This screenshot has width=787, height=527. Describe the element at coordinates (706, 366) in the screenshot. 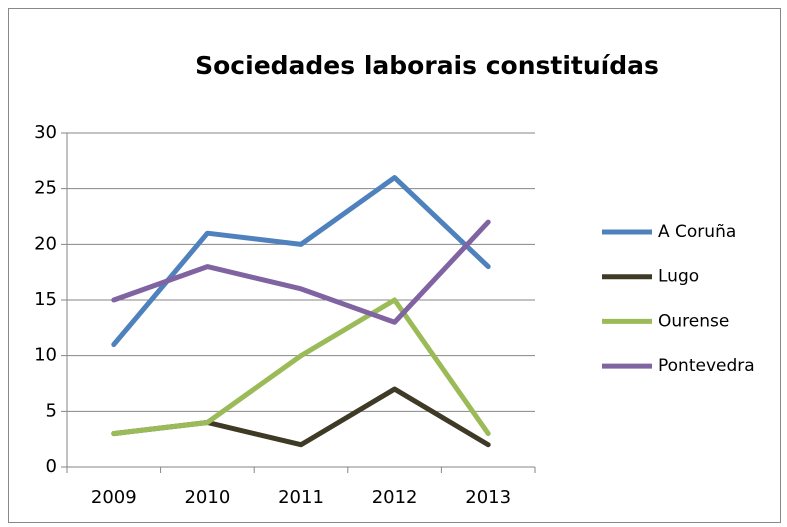

I see `legend-label: Pontevedra` at that location.